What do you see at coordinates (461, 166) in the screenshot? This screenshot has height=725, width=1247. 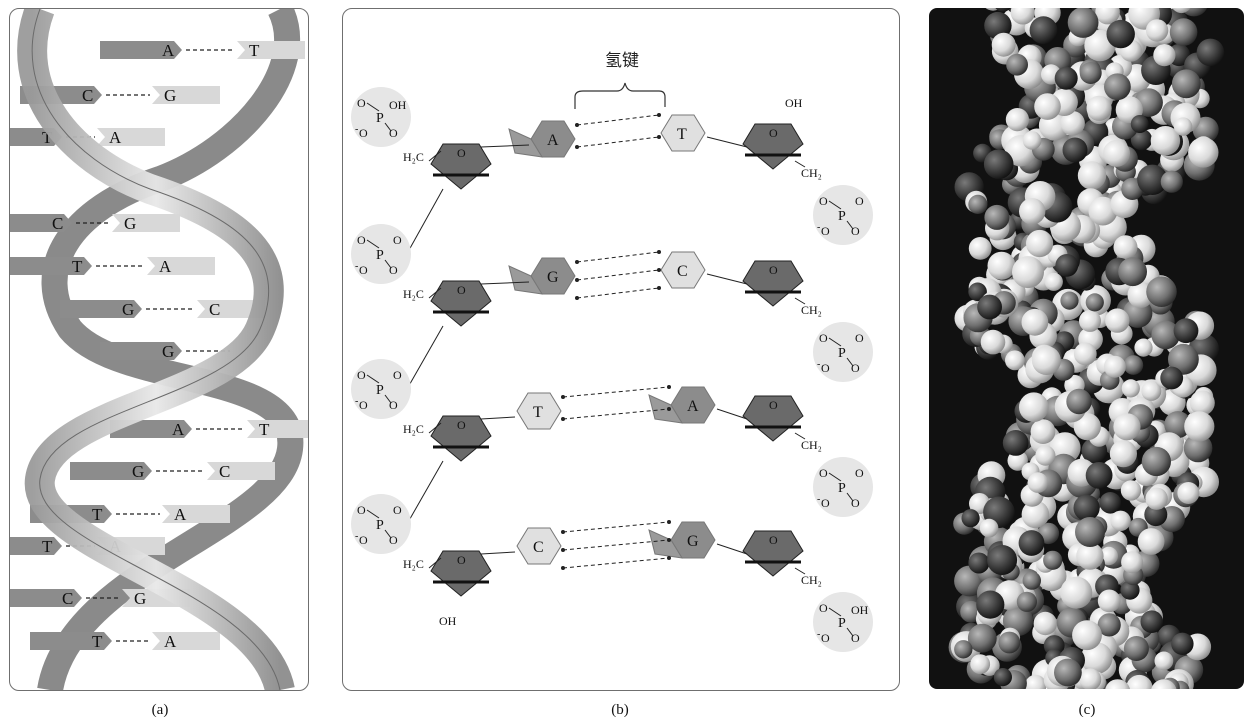 I see `sugar-left: O` at bounding box center [461, 166].